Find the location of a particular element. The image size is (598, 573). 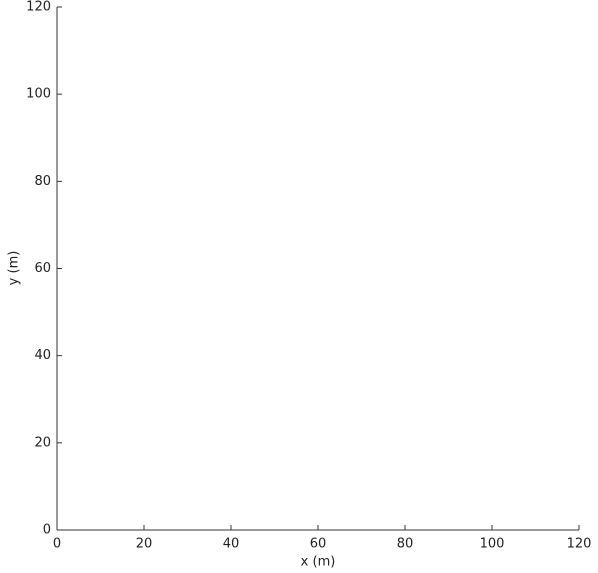

x-tick-label: 60 is located at coordinates (318, 544).